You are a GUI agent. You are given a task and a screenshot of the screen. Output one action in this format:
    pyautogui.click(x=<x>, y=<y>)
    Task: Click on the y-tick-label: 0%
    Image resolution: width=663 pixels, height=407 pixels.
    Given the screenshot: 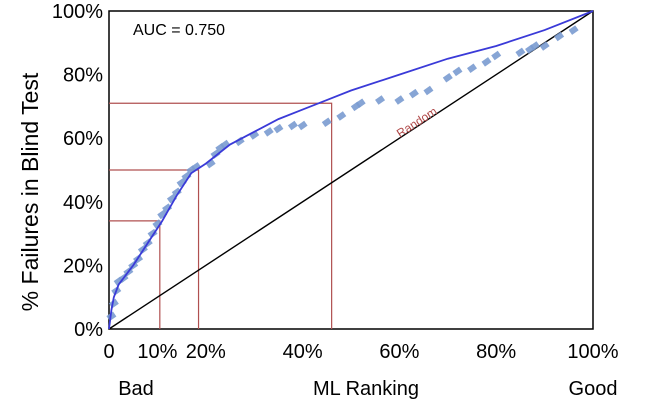 What is the action you would take?
    pyautogui.click(x=88, y=330)
    